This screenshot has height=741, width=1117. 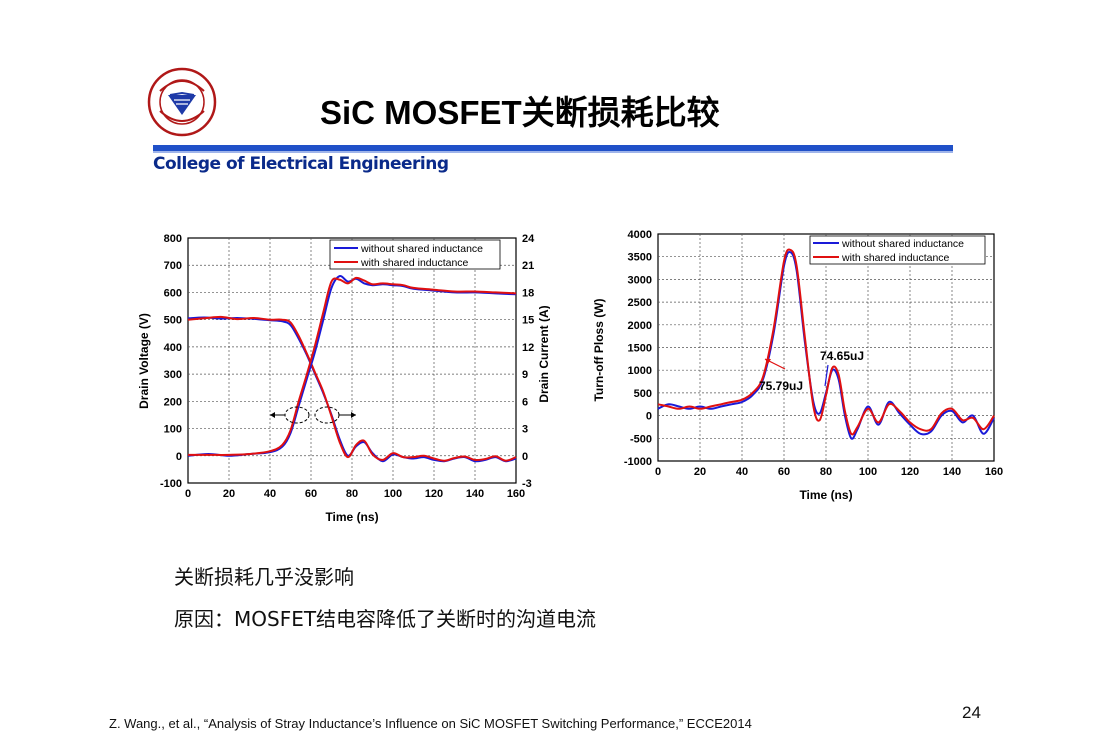 What do you see at coordinates (173, 430) in the screenshot?
I see `y-tick-label: 100` at bounding box center [173, 430].